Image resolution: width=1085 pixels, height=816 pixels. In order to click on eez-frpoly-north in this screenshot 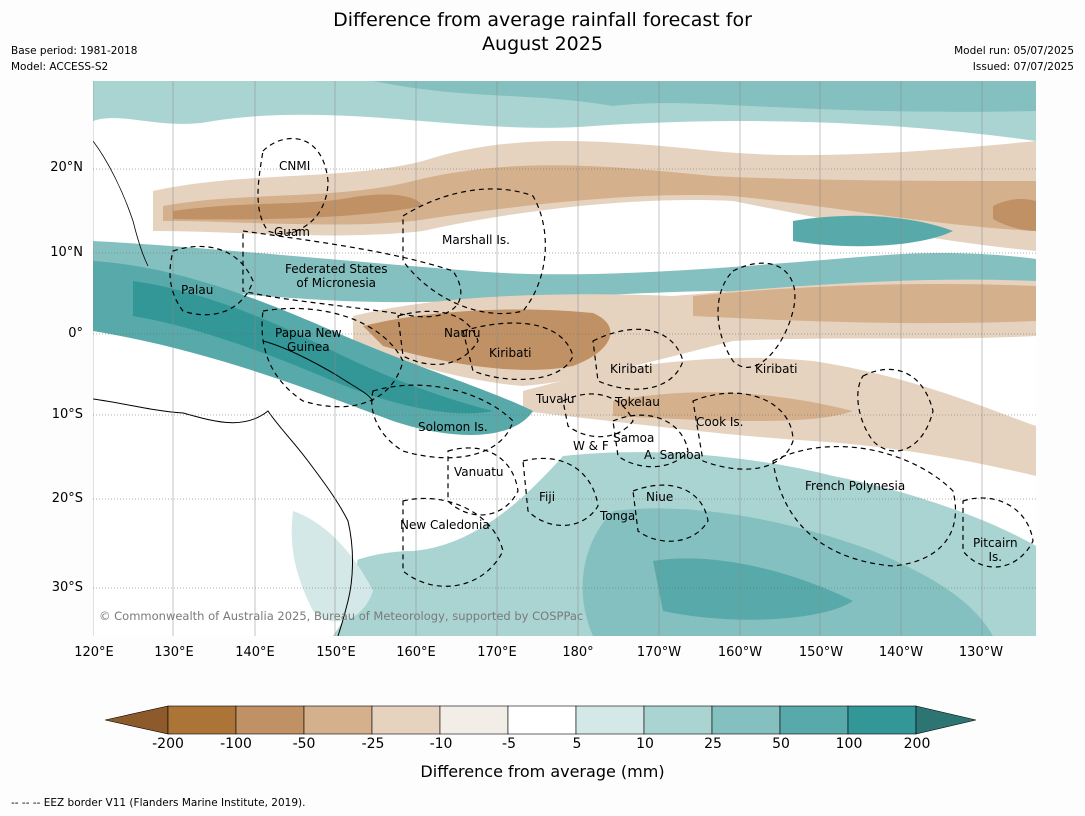, I will do `click(895, 410)`.